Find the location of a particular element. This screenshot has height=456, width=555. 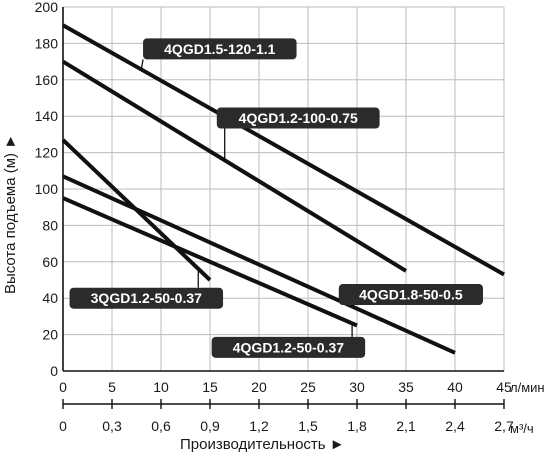

x-tick-label: 10 is located at coordinates (161, 387).